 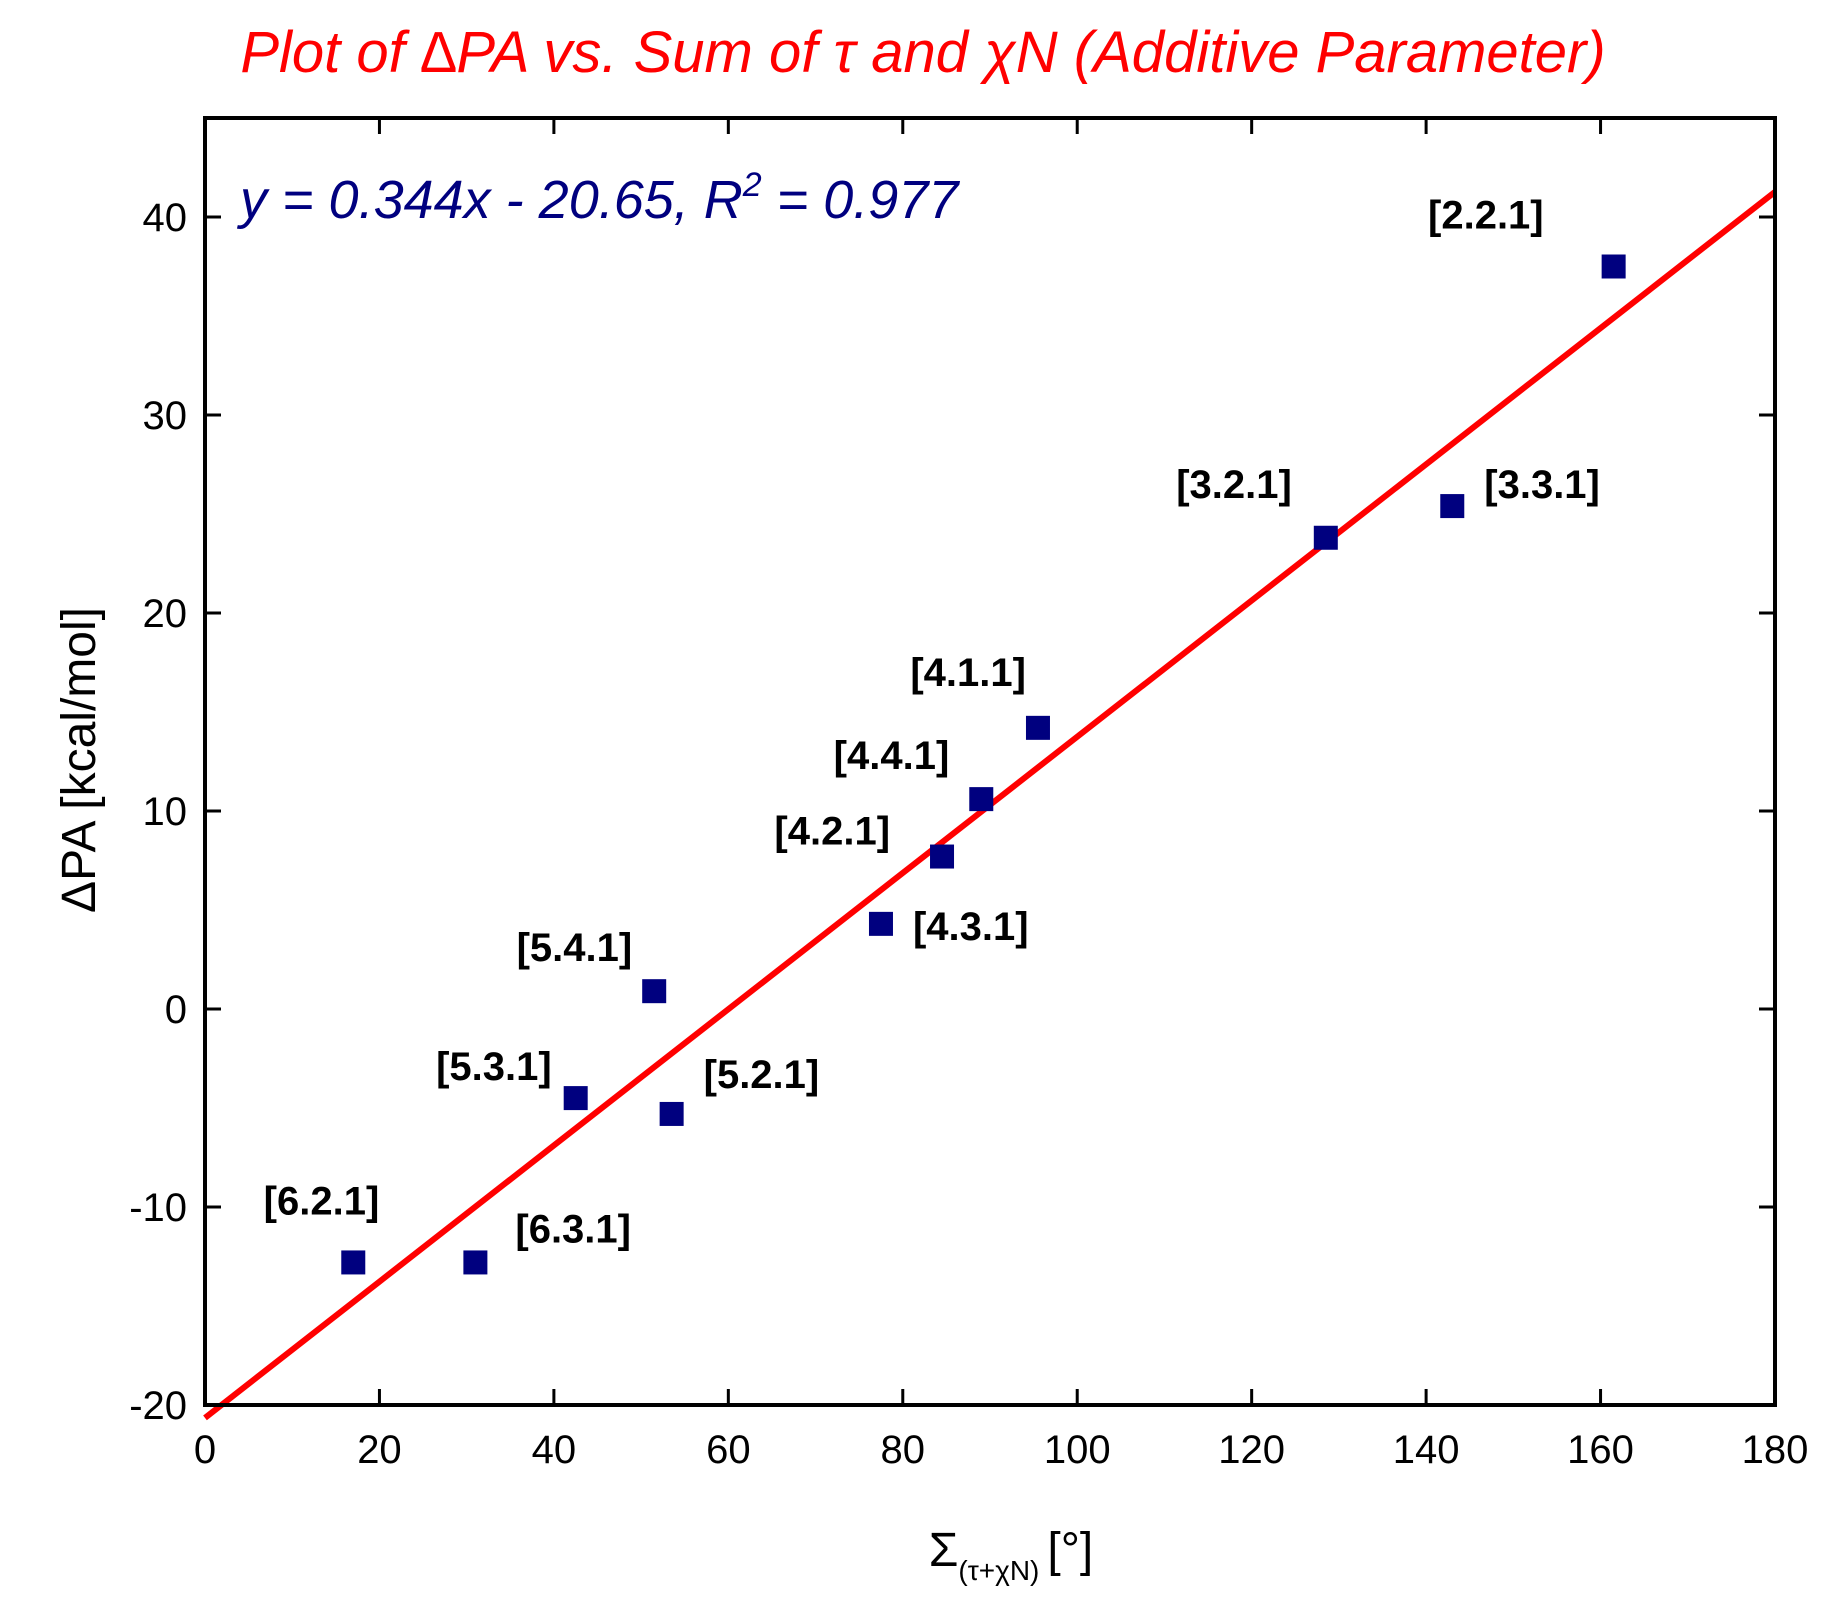 I want to click on data-point-label: [2.2.1], so click(x=1486, y=216).